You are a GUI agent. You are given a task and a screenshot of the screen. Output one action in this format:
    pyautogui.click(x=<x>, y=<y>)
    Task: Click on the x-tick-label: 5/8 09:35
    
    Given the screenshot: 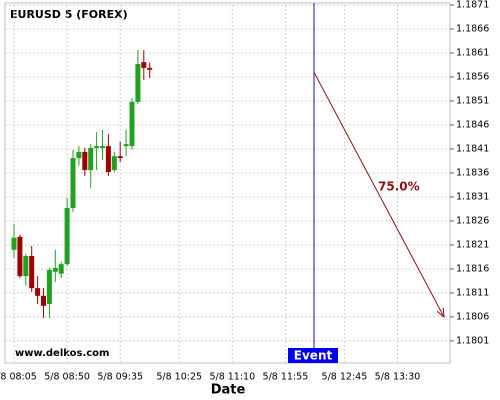 What is the action you would take?
    pyautogui.click(x=120, y=377)
    